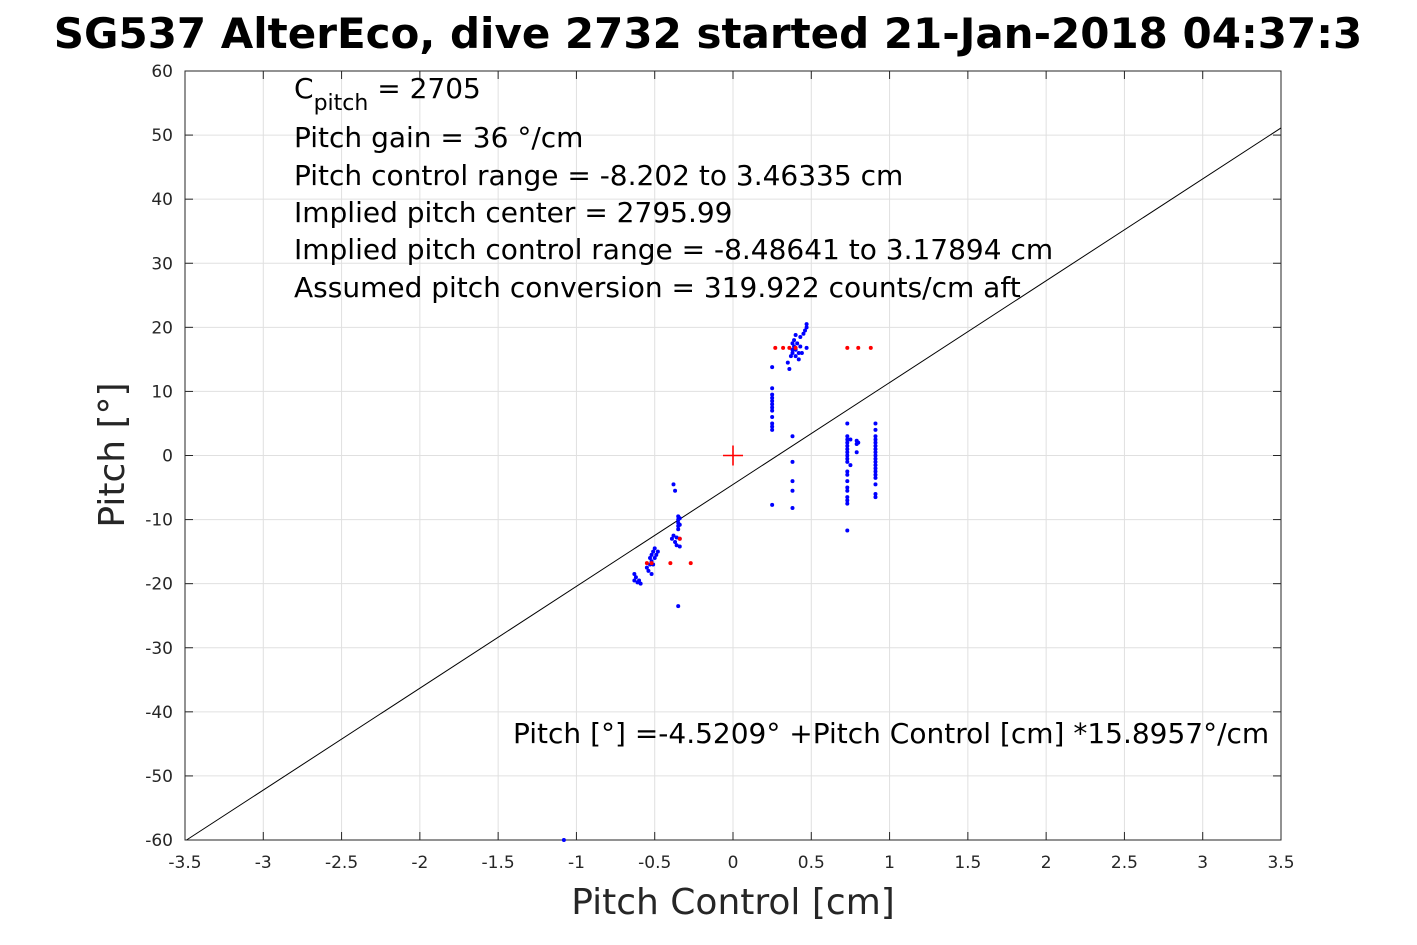  I want to click on y-tick-label: -10, so click(159, 521).